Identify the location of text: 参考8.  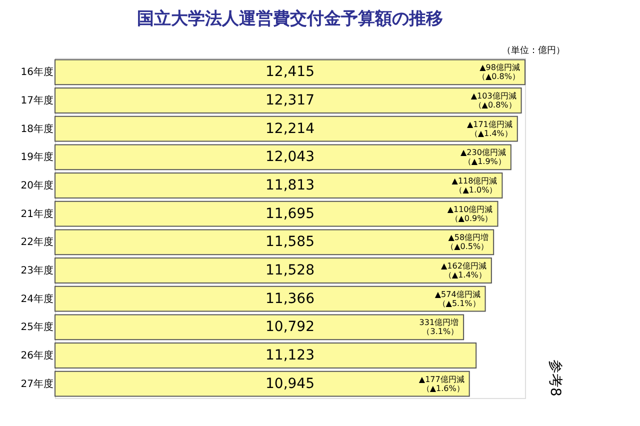
(555, 378).